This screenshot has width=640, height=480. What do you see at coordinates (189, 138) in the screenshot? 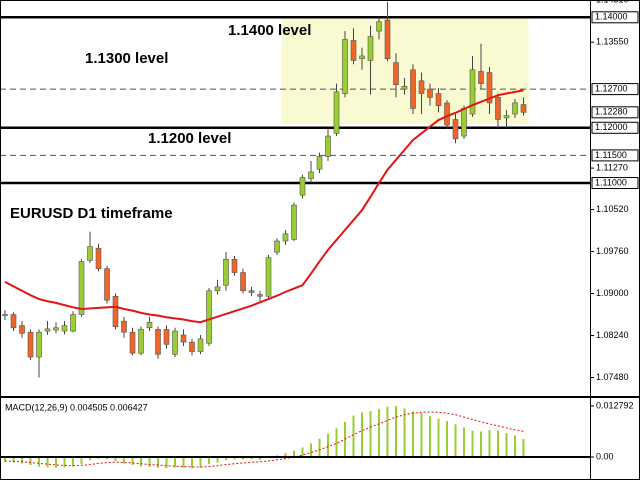
I see `annotation: 1.1200 level` at bounding box center [189, 138].